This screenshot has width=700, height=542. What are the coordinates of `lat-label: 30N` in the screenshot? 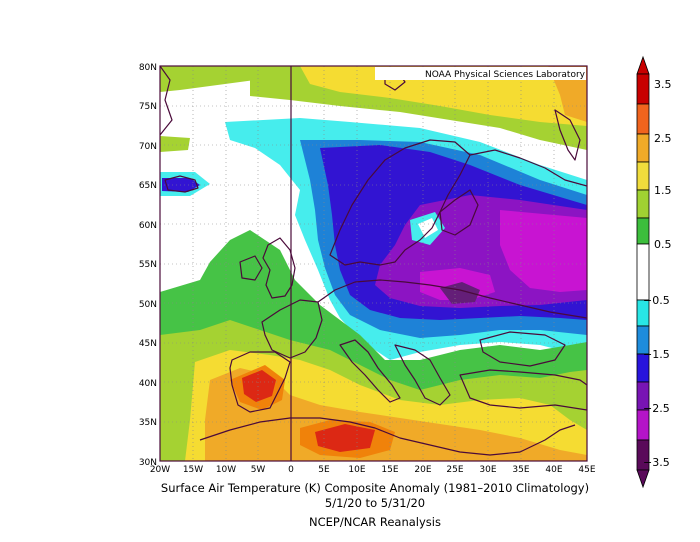 It's located at (148, 463).